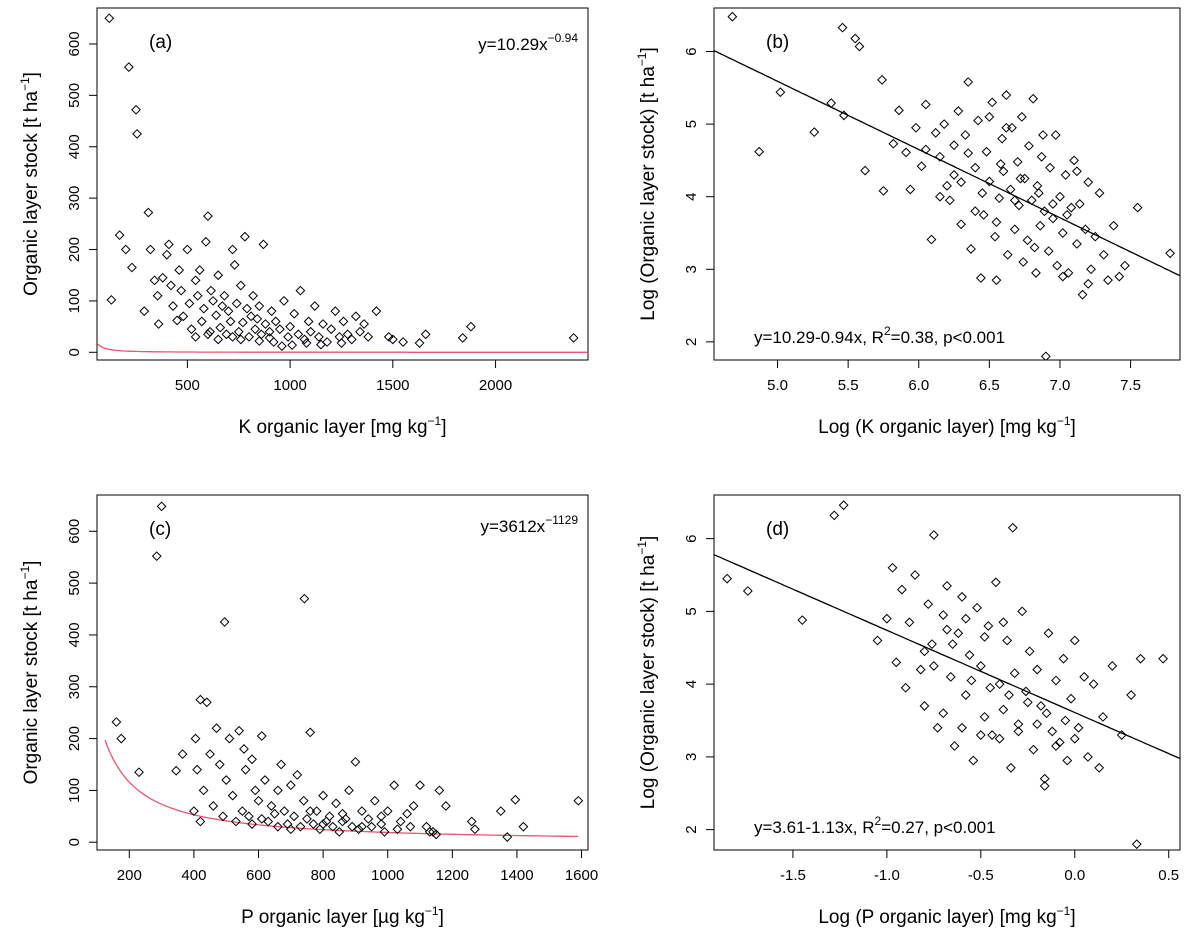 This screenshot has width=1196, height=936. Describe the element at coordinates (193, 875) in the screenshot. I see `x-tick-label: 400` at that location.